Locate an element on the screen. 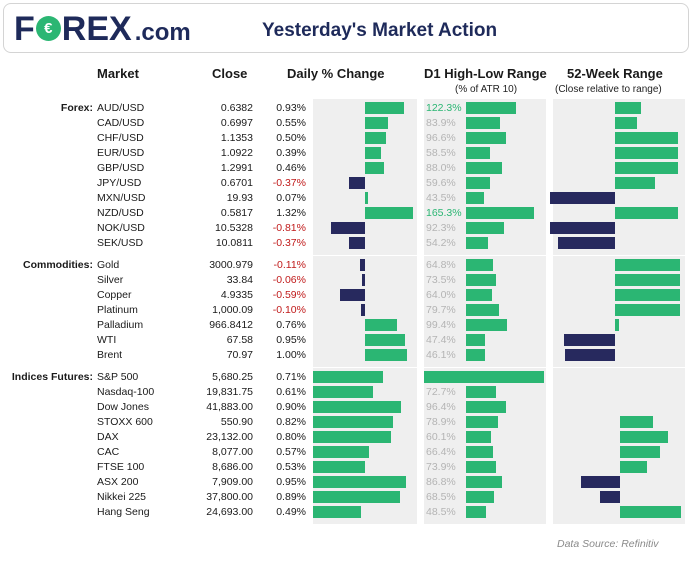 Image resolution: width=697 pixels, height=561 pixels. close-value: 4.9335 is located at coordinates (236, 295).